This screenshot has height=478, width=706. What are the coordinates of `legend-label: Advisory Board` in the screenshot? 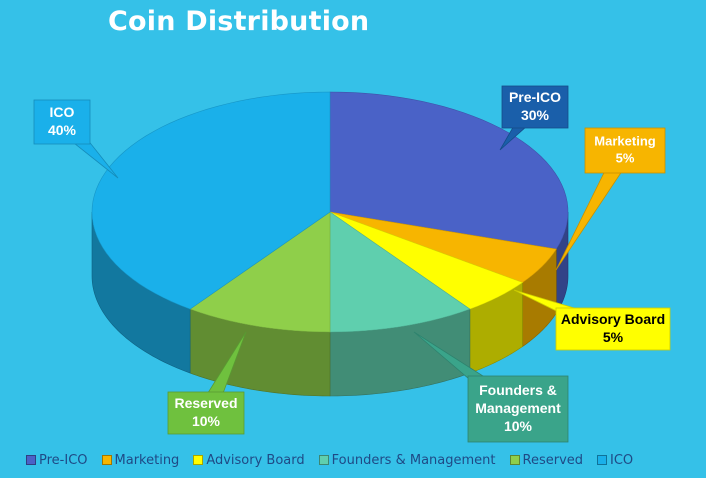 It's located at (255, 460).